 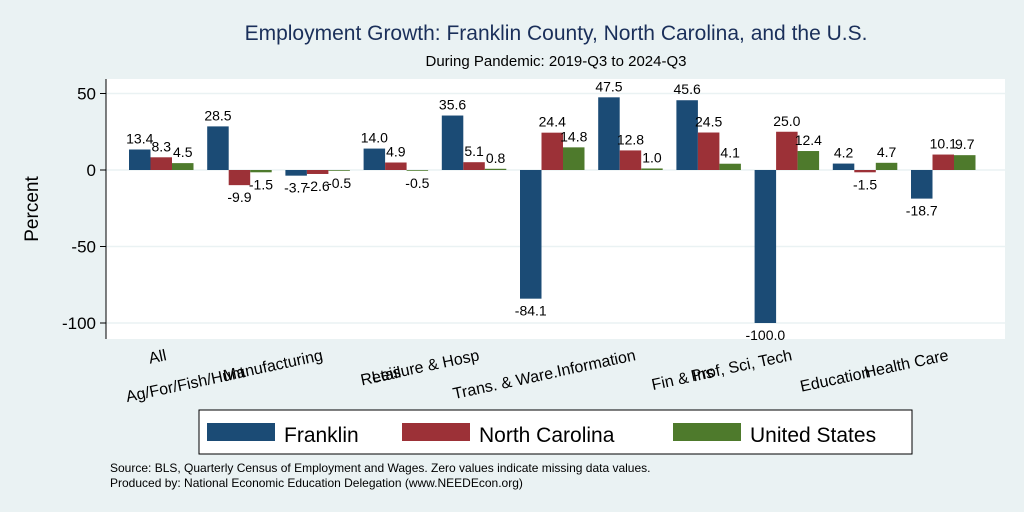 What do you see at coordinates (339, 170) in the screenshot?
I see `bar-united-states-manufacturing` at bounding box center [339, 170].